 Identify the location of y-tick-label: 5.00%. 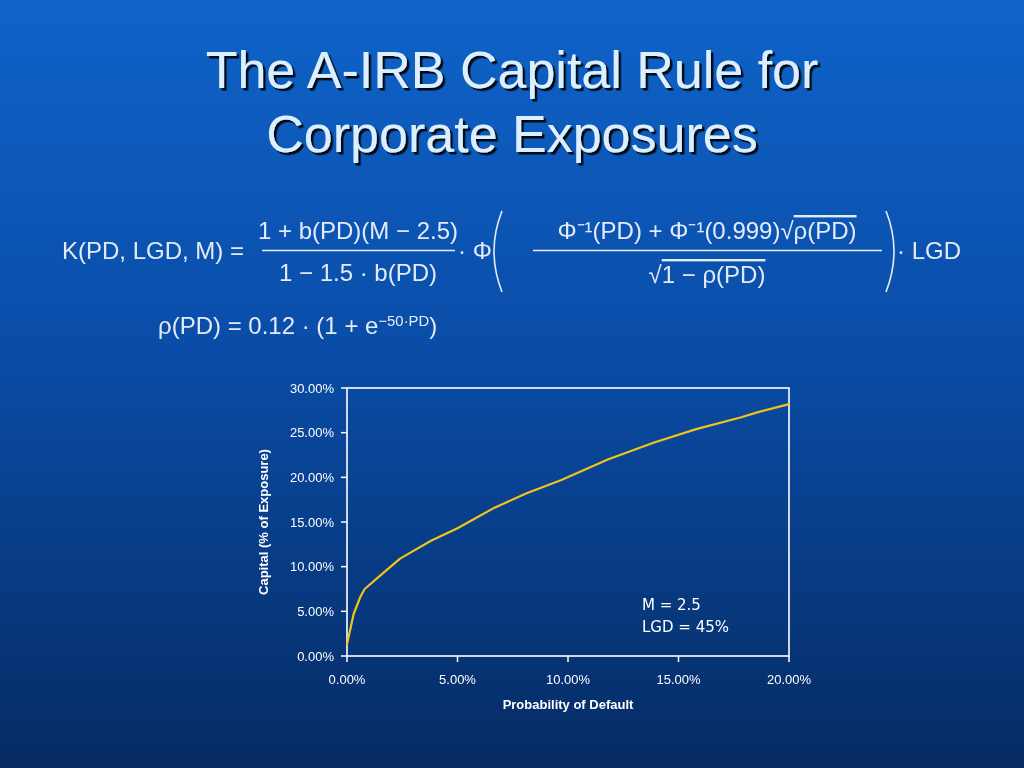
(316, 611).